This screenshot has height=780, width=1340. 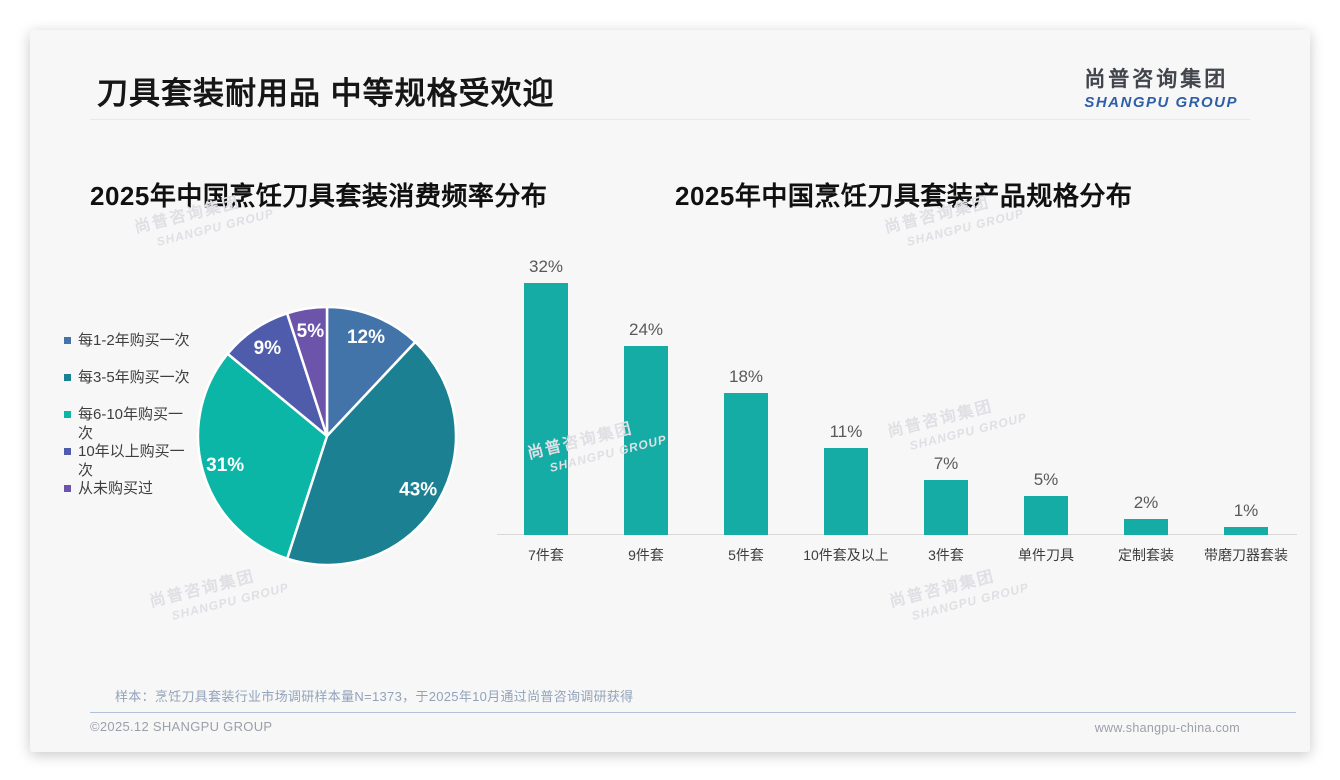 What do you see at coordinates (130, 497) in the screenshot?
I see `legend-item: 从未购买过` at bounding box center [130, 497].